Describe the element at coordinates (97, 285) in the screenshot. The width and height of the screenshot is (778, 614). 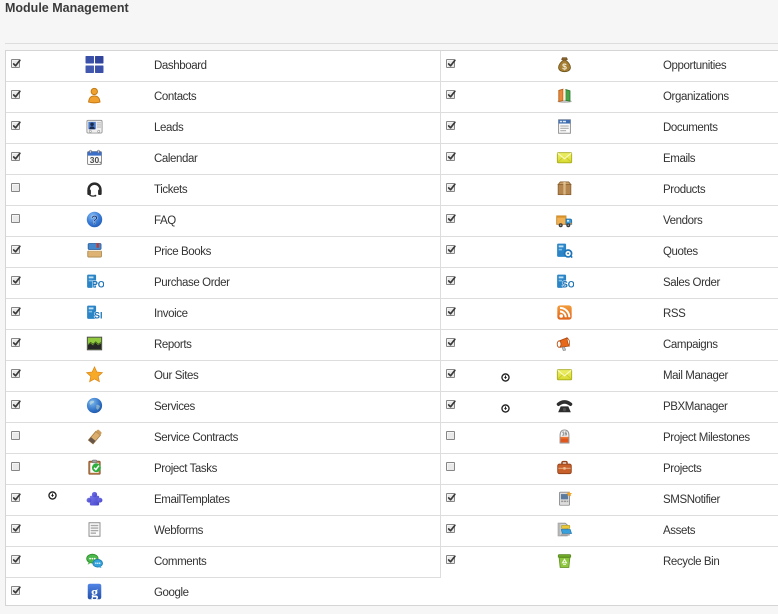
I see `svg-text: PO` at that location.